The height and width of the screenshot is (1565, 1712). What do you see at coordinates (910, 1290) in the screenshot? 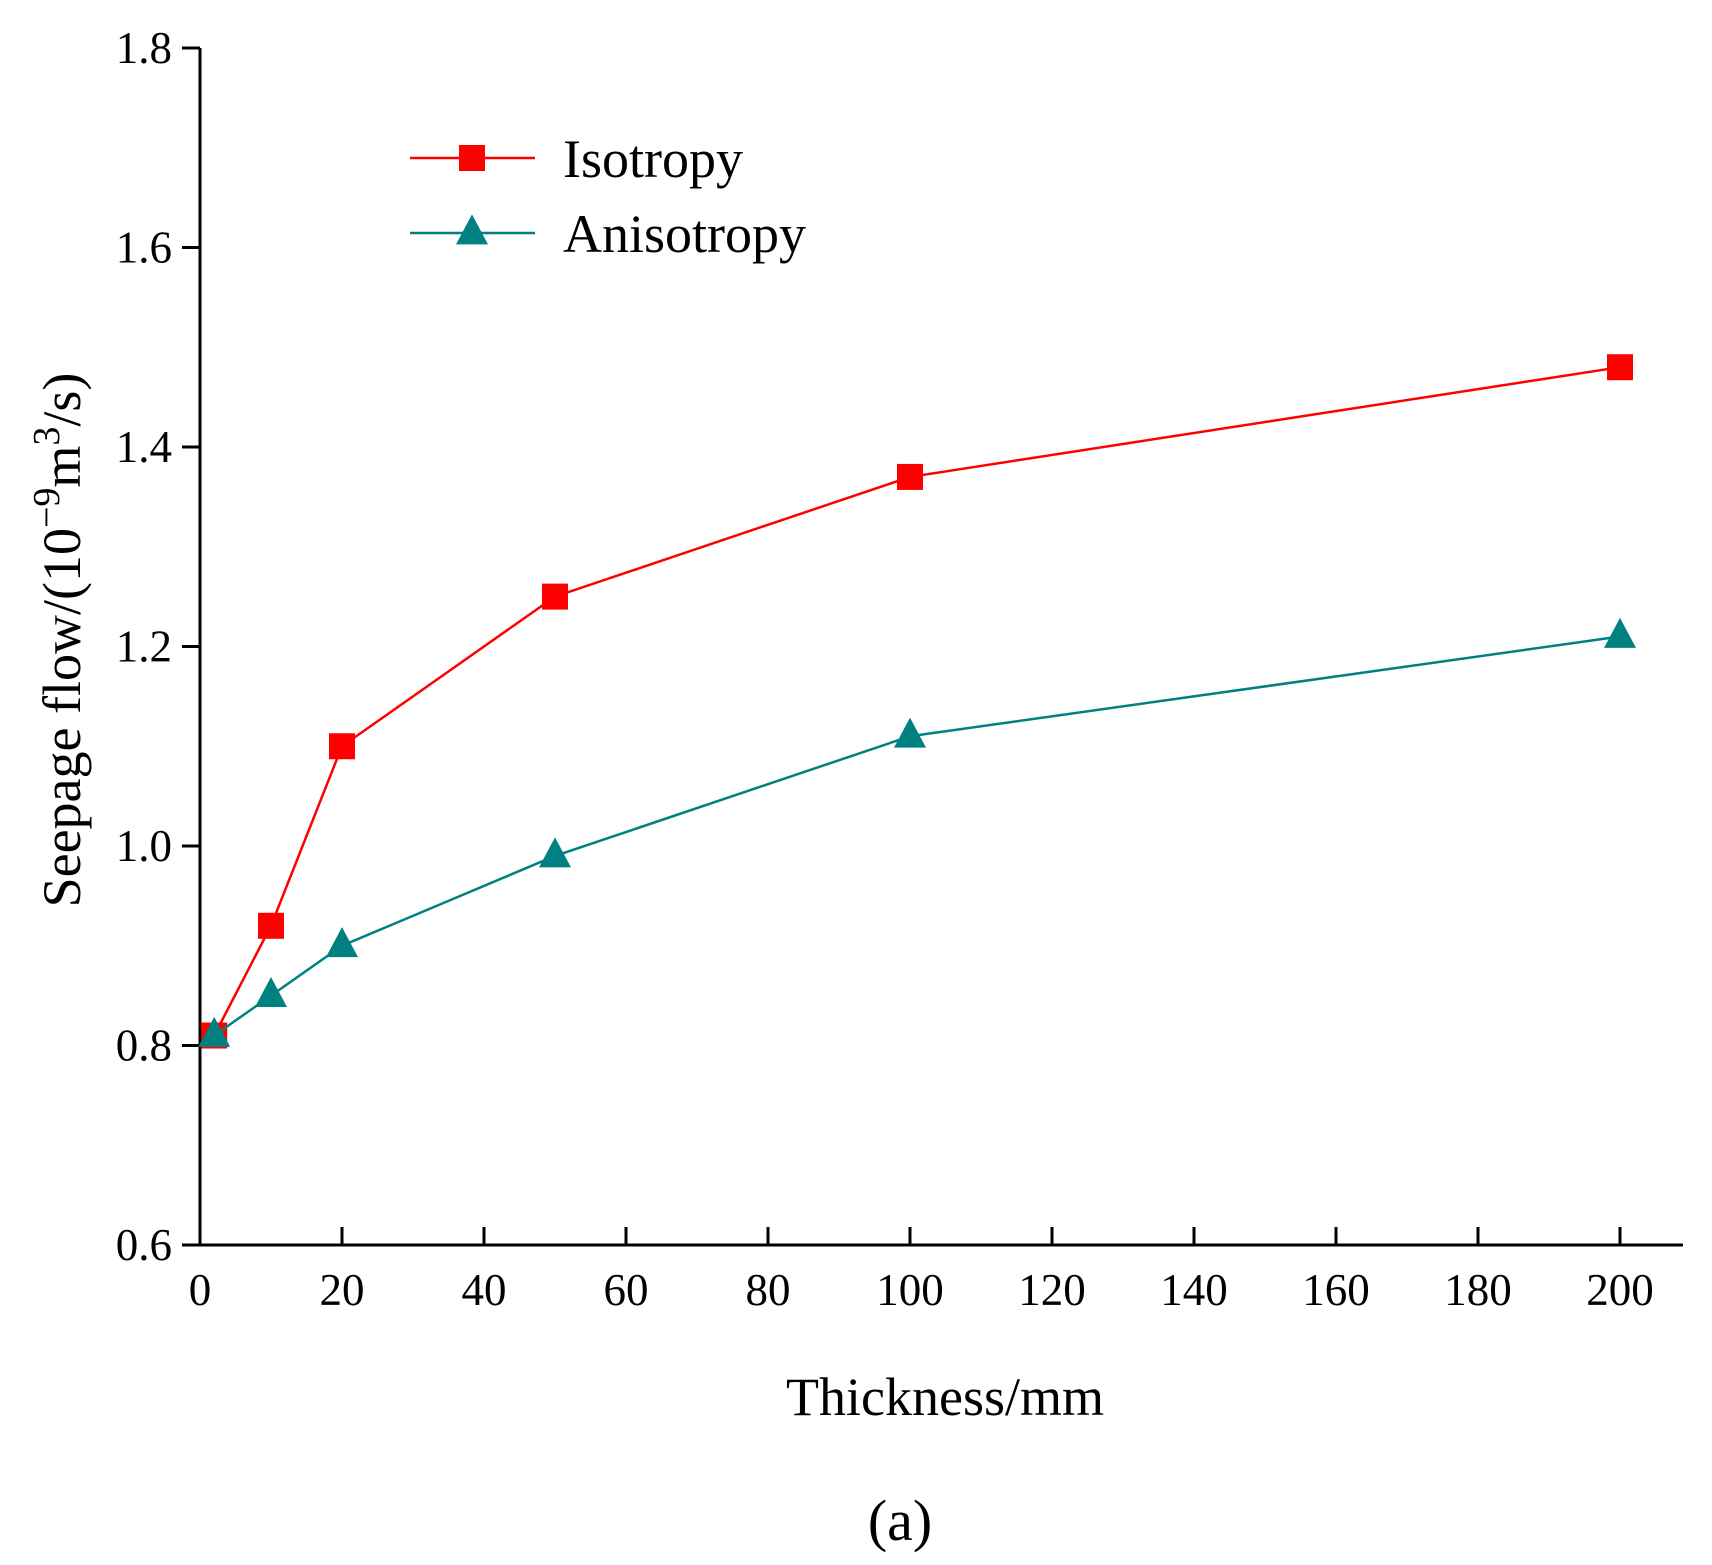
I see `x-tick-label: 100` at bounding box center [910, 1290].